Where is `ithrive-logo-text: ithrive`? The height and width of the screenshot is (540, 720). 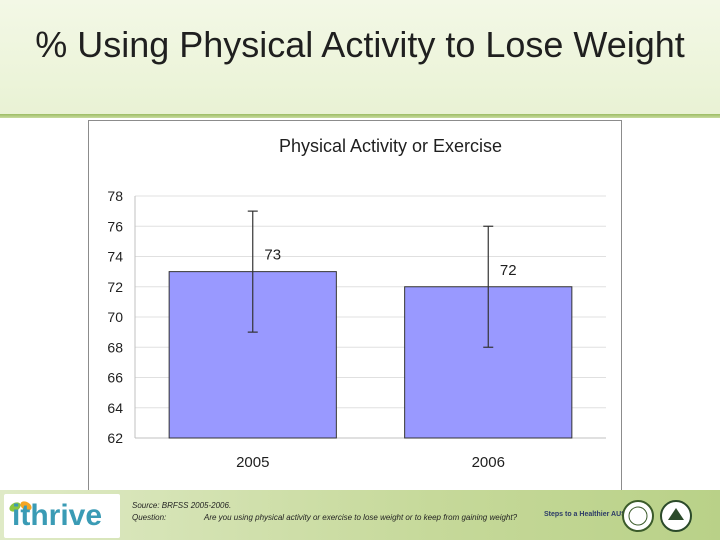
ithrive-logo-text: ithrive is located at coordinates (57, 515).